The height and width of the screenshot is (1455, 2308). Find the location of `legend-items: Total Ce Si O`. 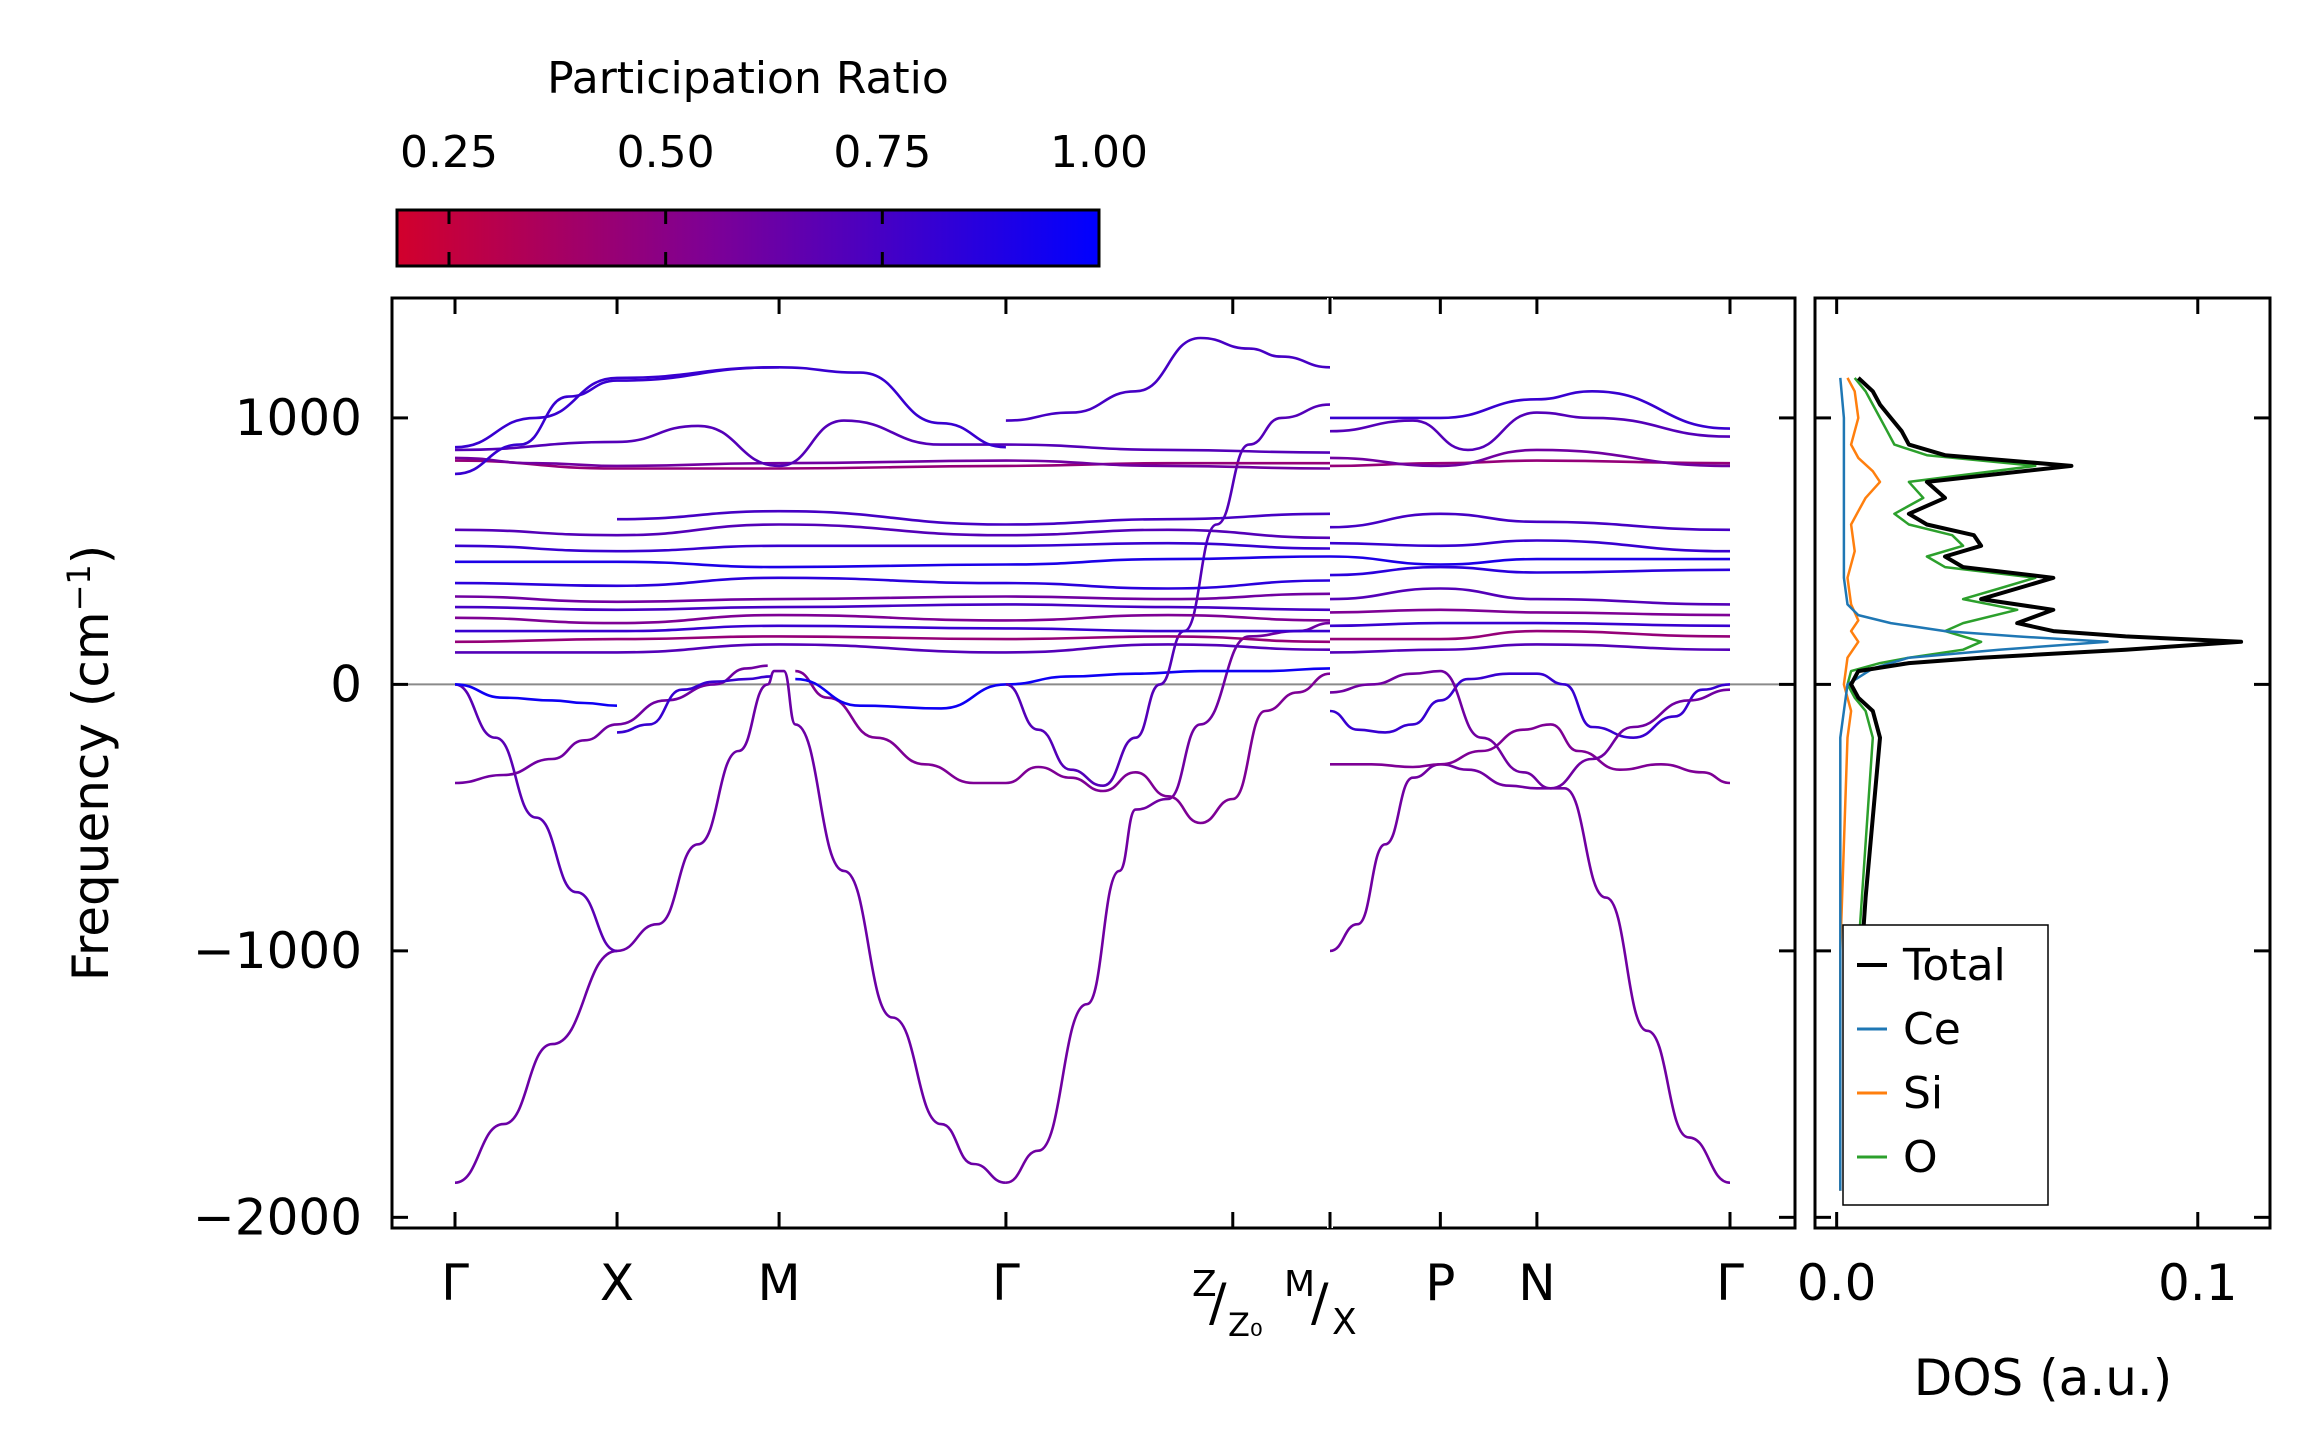

legend-items: Total Ce Si O is located at coordinates (1931, 1061).